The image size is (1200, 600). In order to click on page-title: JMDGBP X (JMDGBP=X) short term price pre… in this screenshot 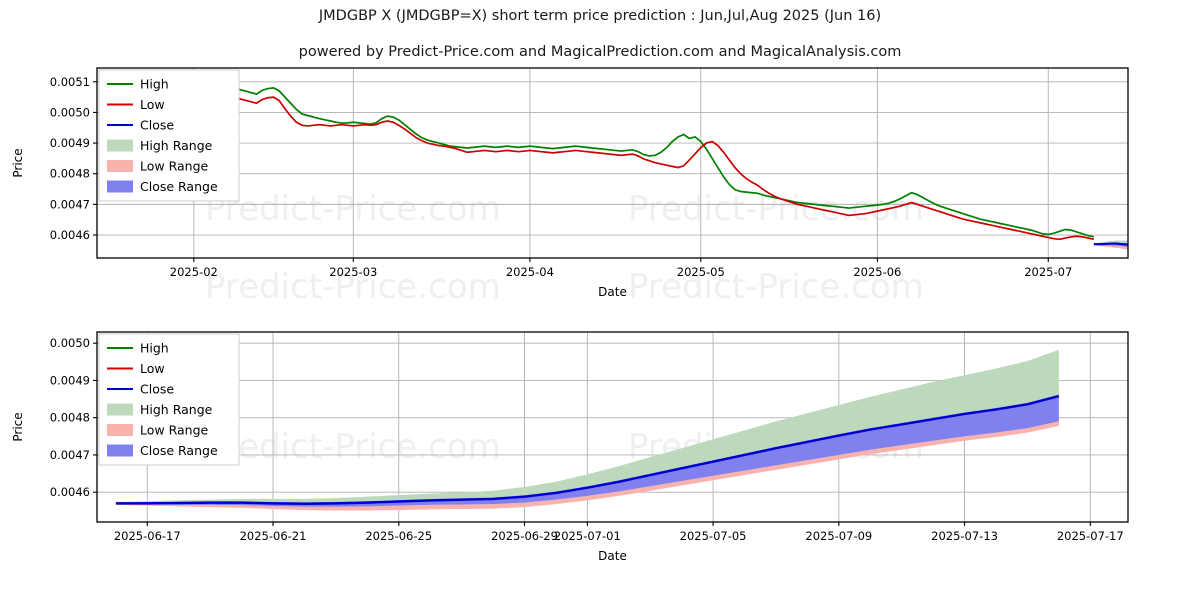, I will do `click(600, 16)`.